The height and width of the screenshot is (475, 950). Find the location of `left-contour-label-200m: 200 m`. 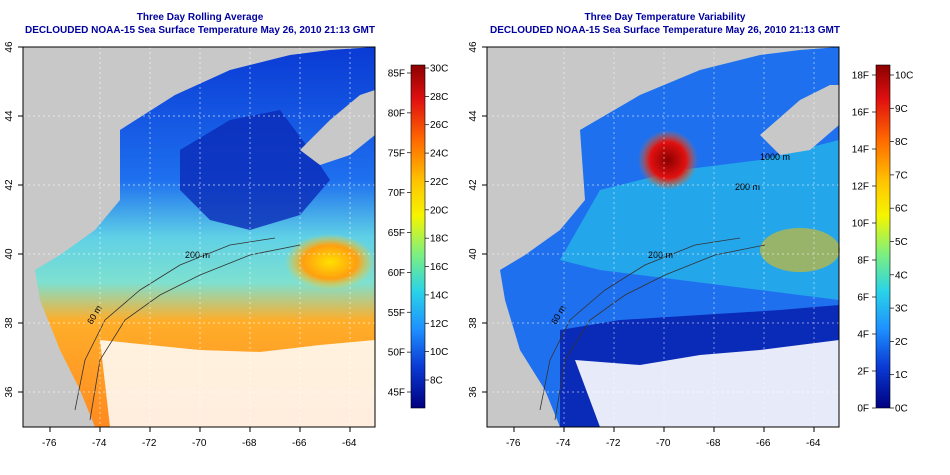

left-contour-label-200m: 200 m is located at coordinates (197, 255).